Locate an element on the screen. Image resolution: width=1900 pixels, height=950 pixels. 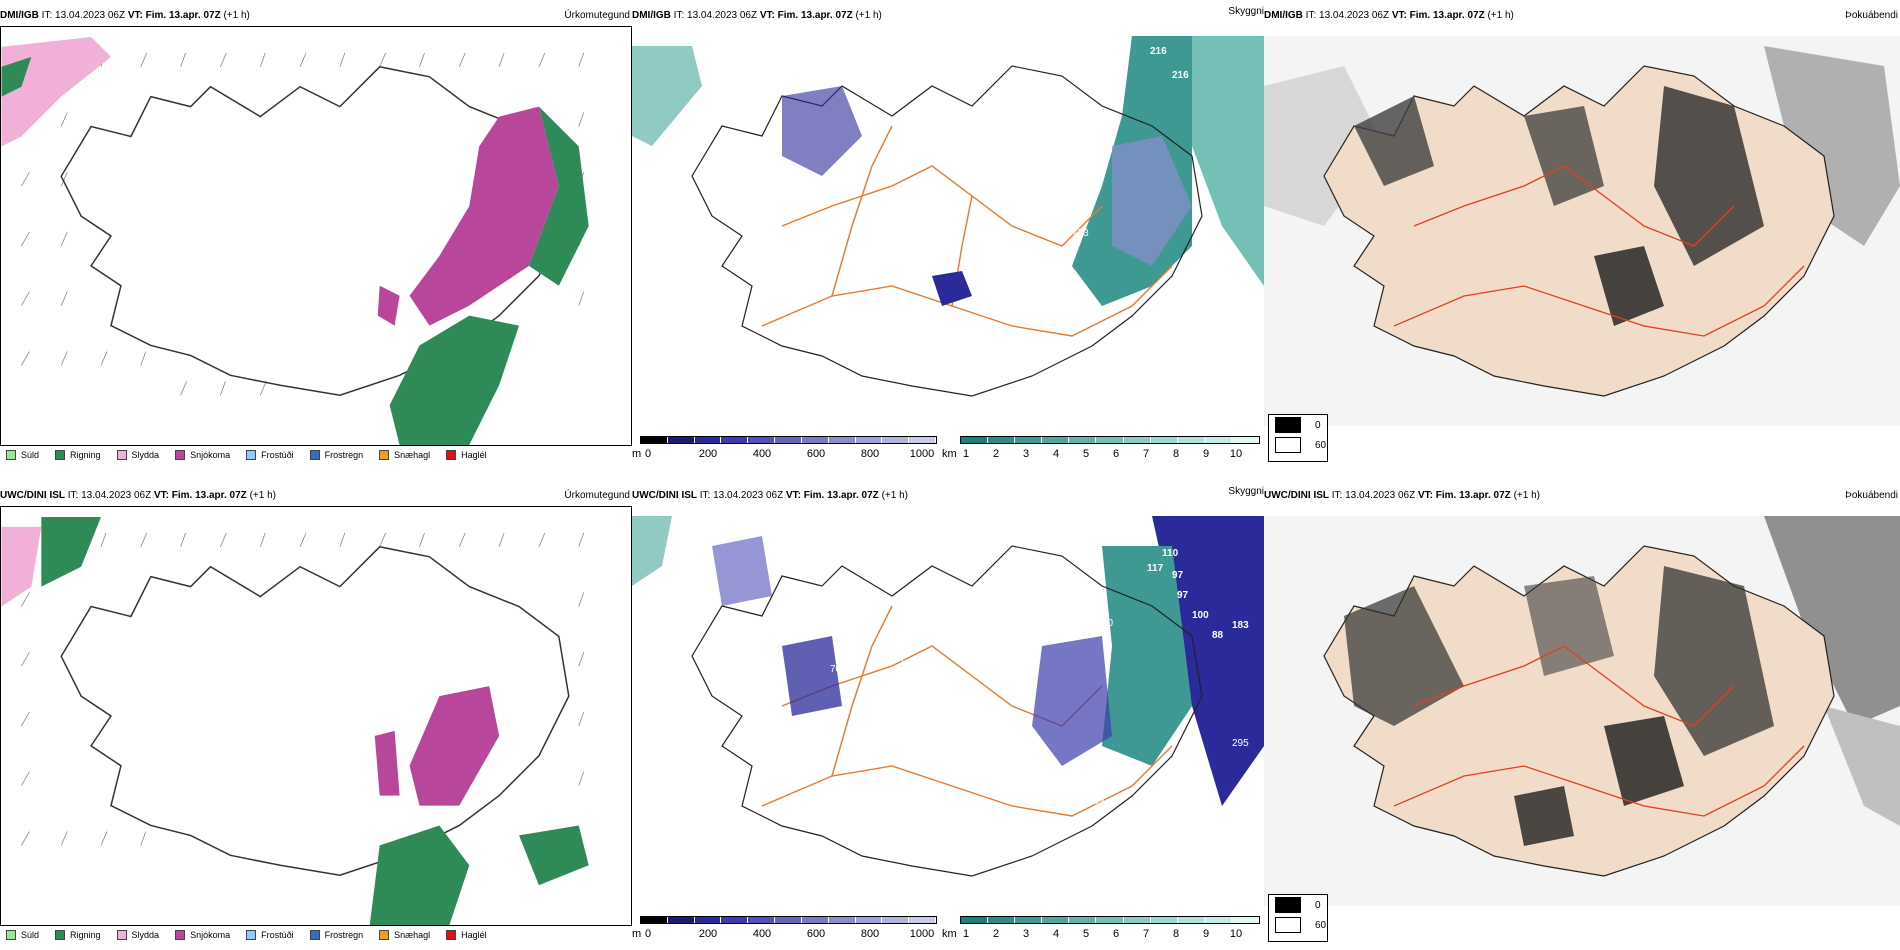
vis-label: 109 is located at coordinates (864, 150).